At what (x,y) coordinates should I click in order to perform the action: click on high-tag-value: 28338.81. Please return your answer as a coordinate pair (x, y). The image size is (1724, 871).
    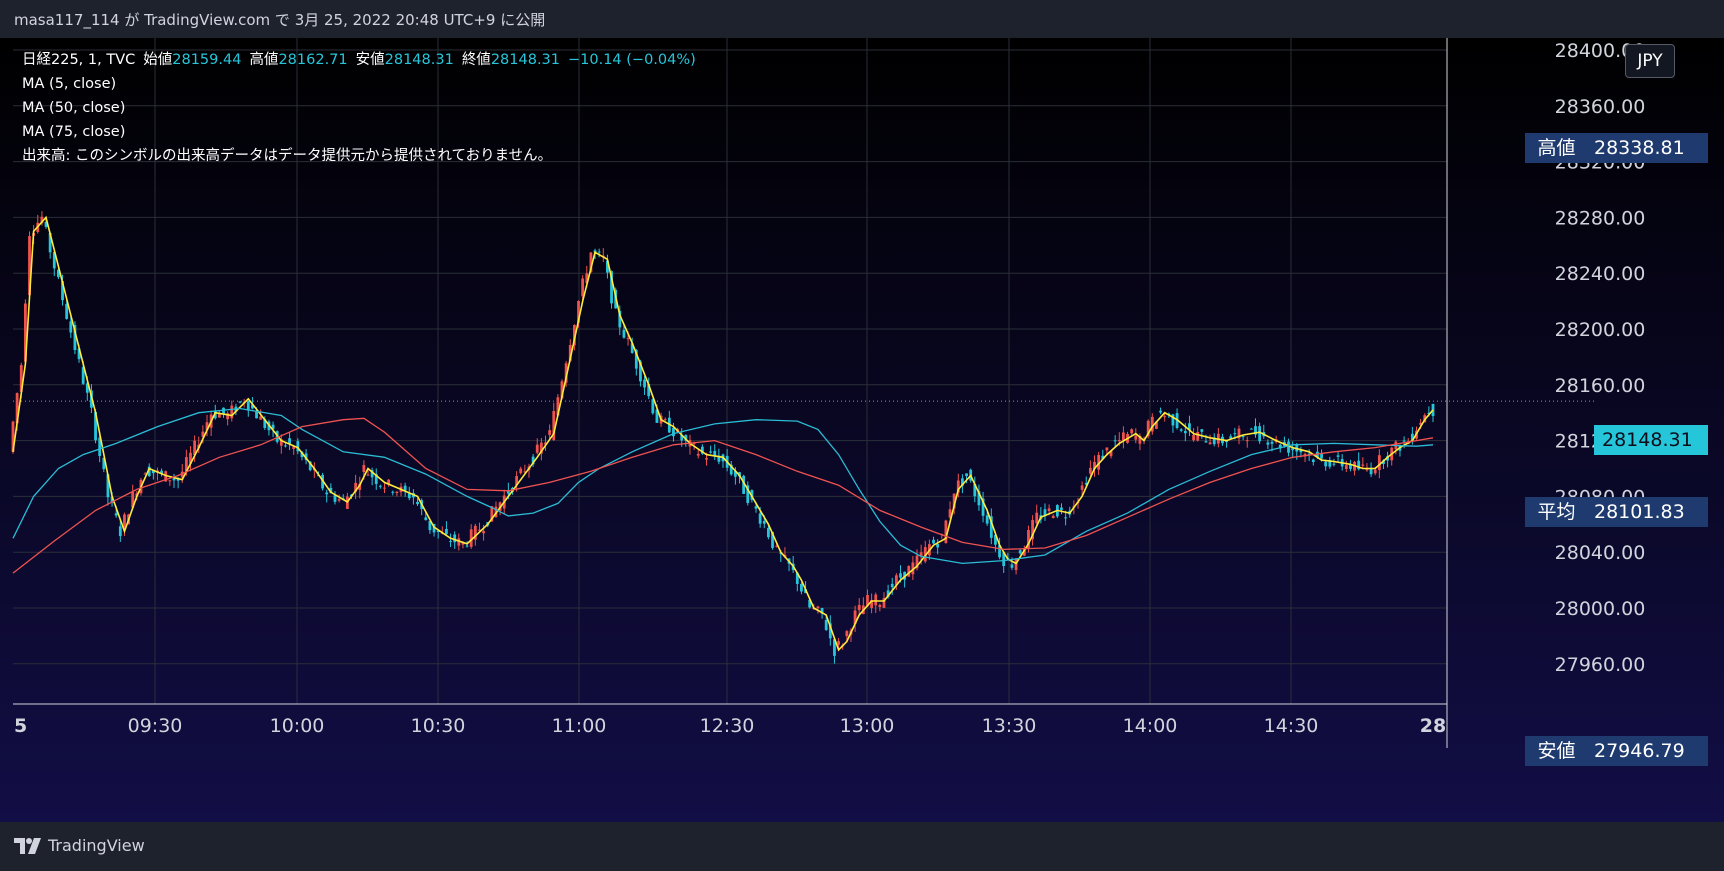
    Looking at the image, I should click on (1648, 148).